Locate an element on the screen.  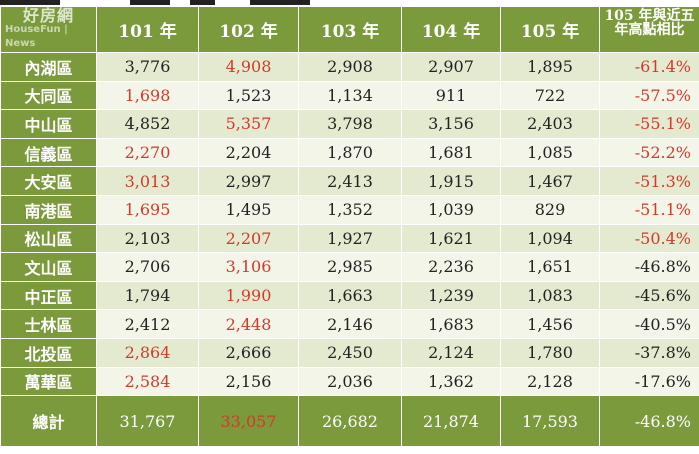
region-cell: 北投區 is located at coordinates (48, 352).